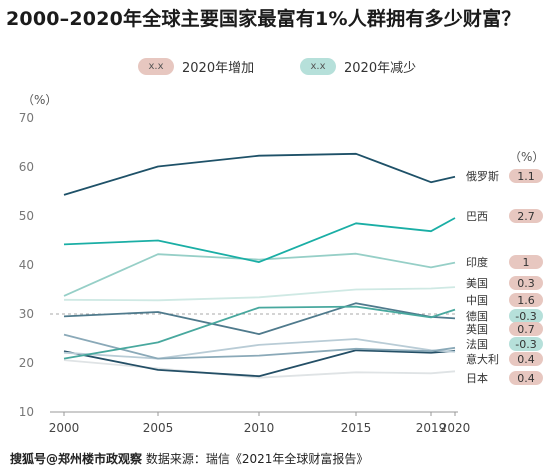 Image resolution: width=553 pixels, height=476 pixels. What do you see at coordinates (455, 428) in the screenshot?
I see `x-tick-label: 2020` at bounding box center [455, 428].